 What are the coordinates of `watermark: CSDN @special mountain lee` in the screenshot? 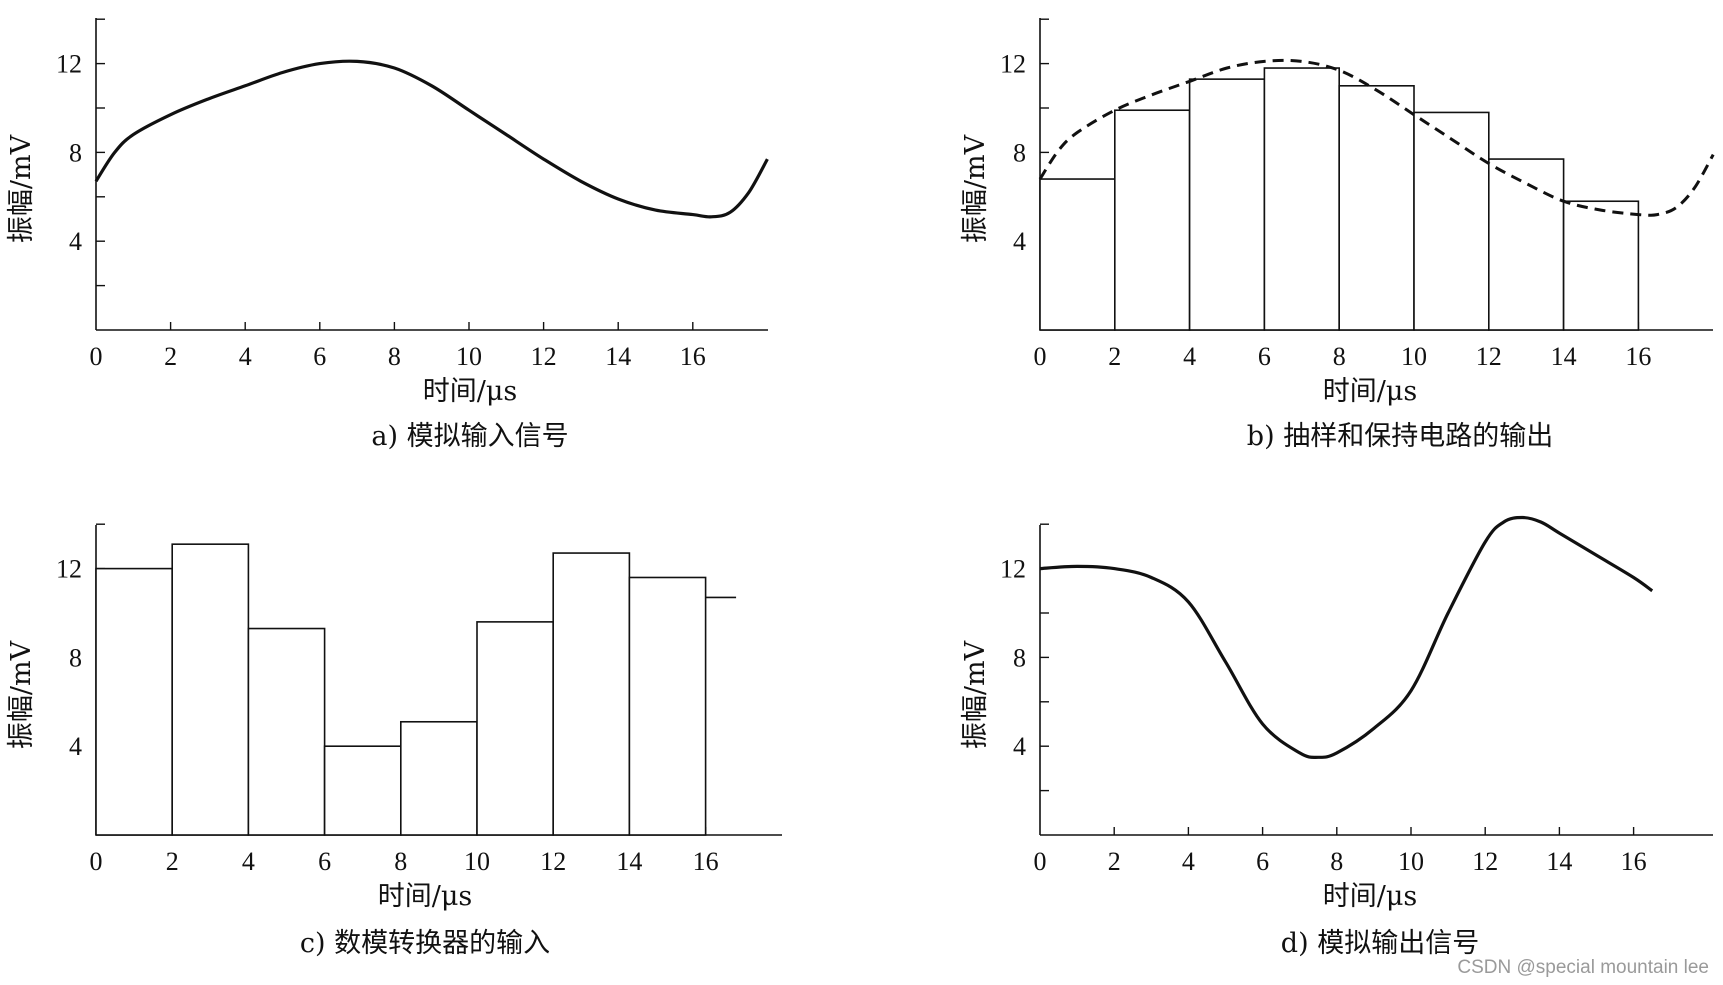 It's located at (1583, 967).